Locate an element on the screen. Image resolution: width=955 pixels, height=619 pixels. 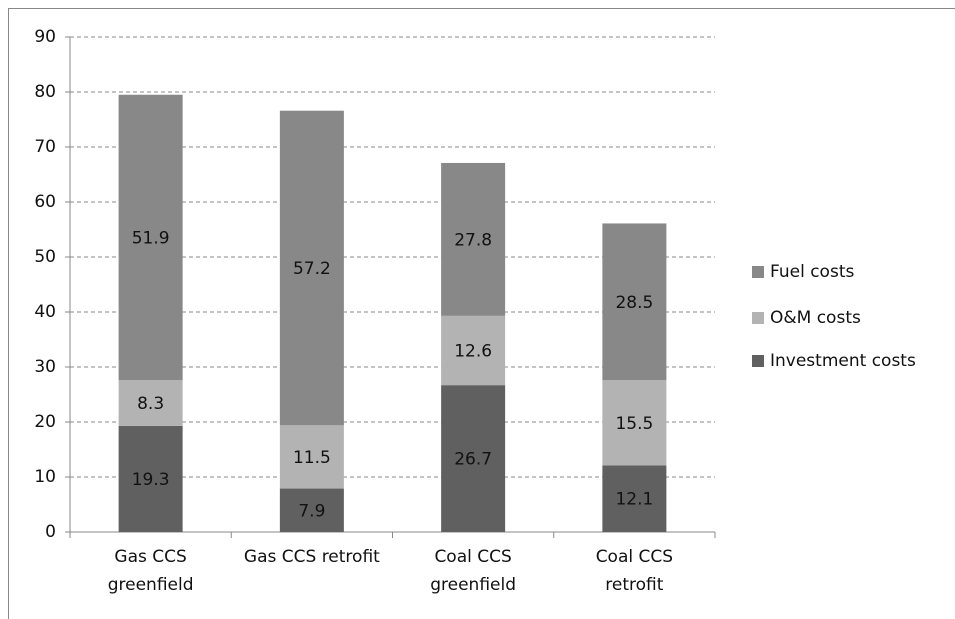
data-label: 27.8 is located at coordinates (473, 240).